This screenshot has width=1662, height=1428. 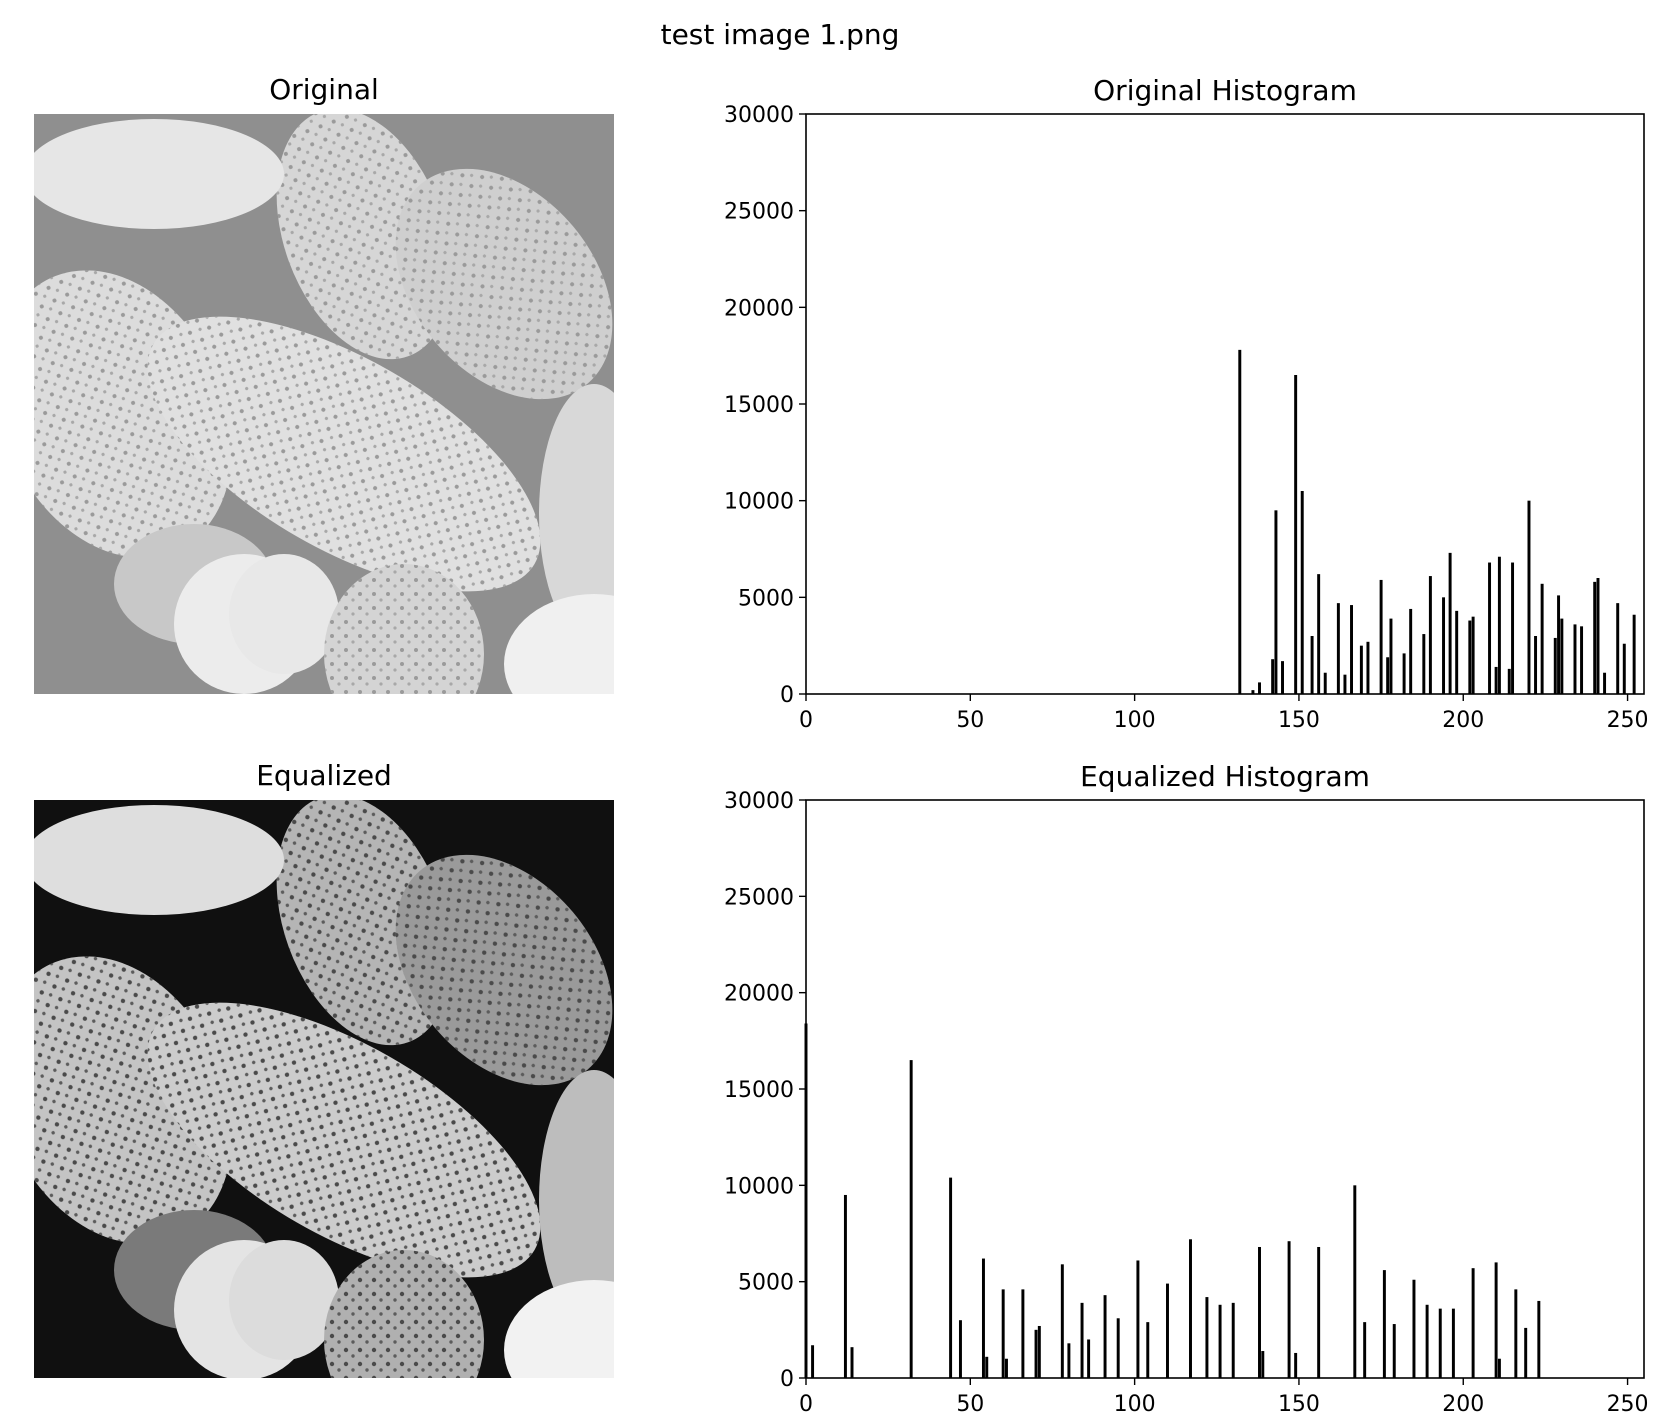 I want to click on equalized-histogram-title: Equalized Histogram, so click(x=1225, y=776).